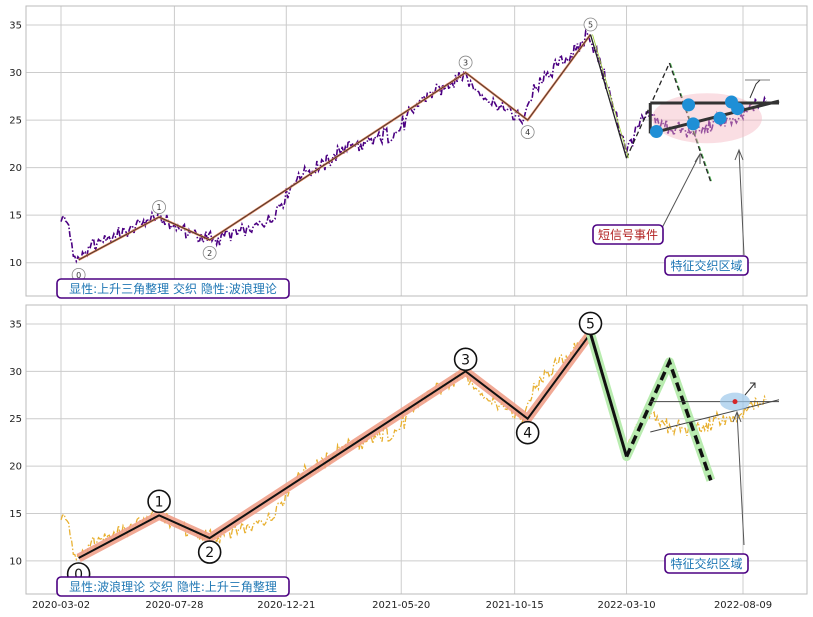  I want to click on x-tick-label: 2020-03-02, so click(61, 605).